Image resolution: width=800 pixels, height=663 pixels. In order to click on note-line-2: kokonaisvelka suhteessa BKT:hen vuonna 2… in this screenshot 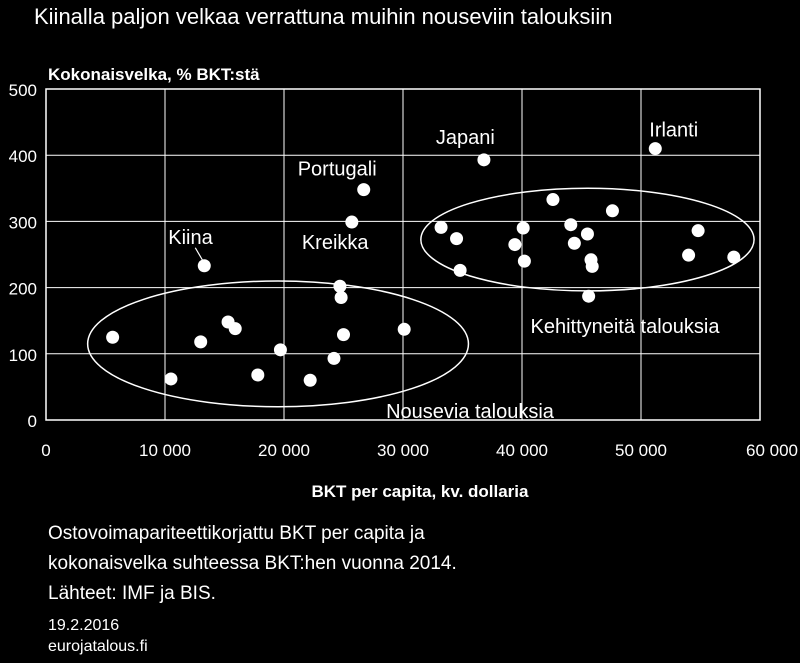, I will do `click(252, 563)`.